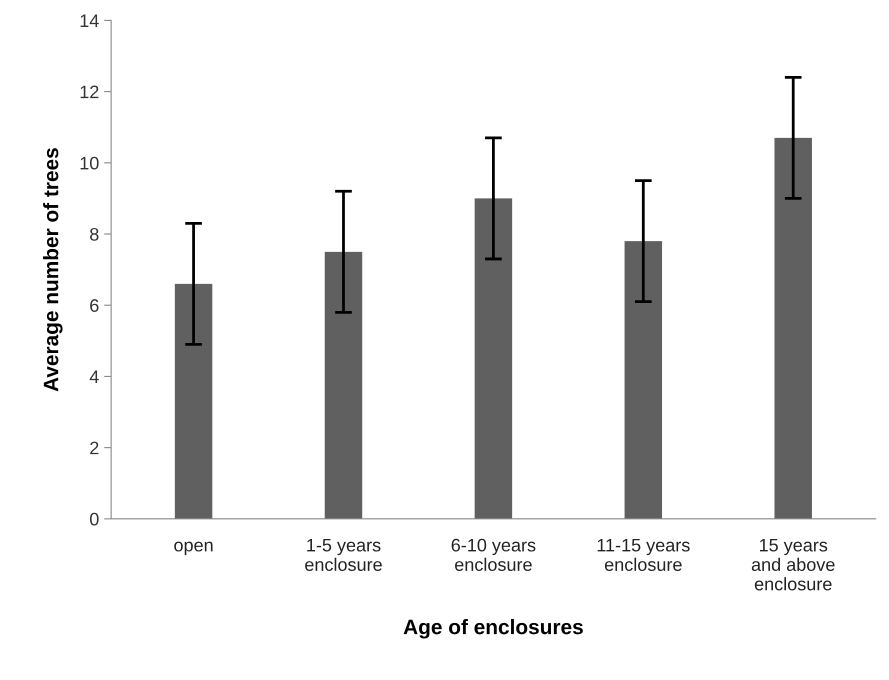 This screenshot has width=889, height=680. I want to click on y-tick-label: 4, so click(94, 376).